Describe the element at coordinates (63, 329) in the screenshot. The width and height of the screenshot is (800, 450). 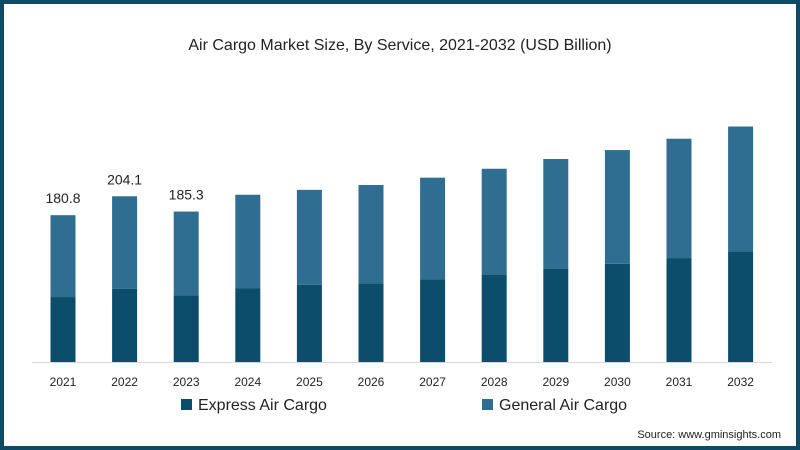
I see `bar-express-2021` at that location.